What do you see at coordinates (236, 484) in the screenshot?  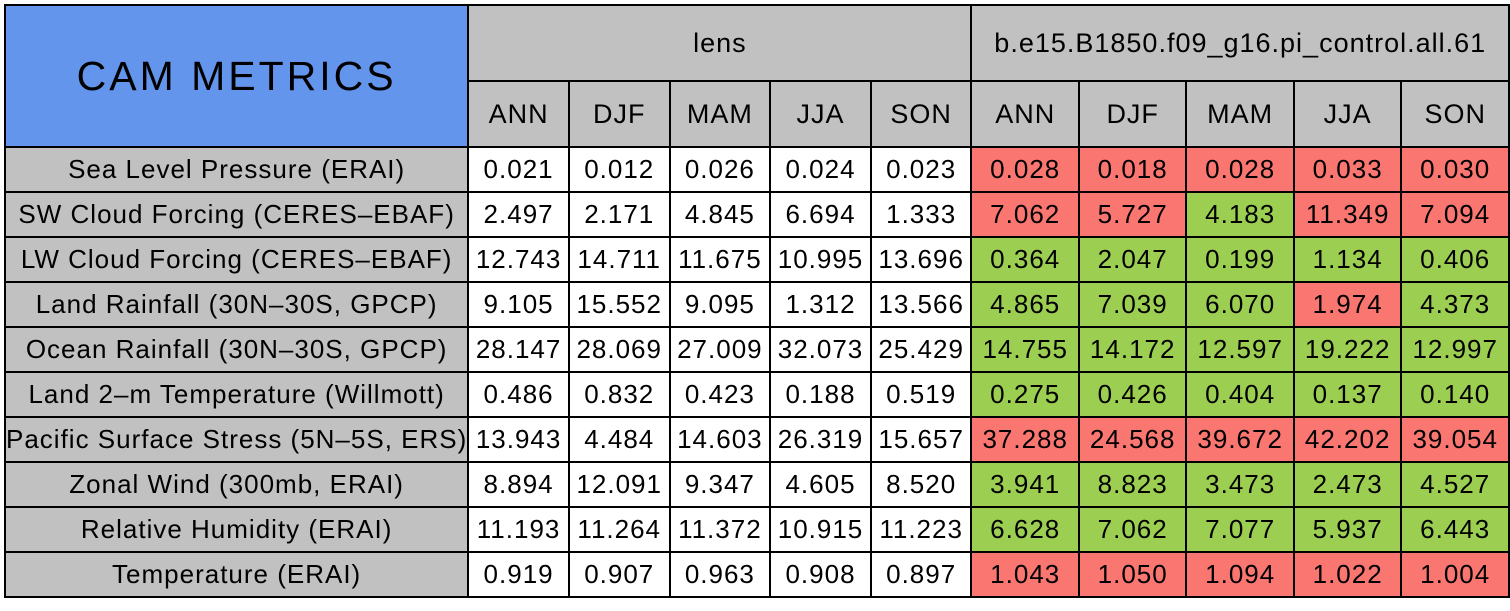 I see `row-label: Zonal Wind (300mb, ERAI)` at bounding box center [236, 484].